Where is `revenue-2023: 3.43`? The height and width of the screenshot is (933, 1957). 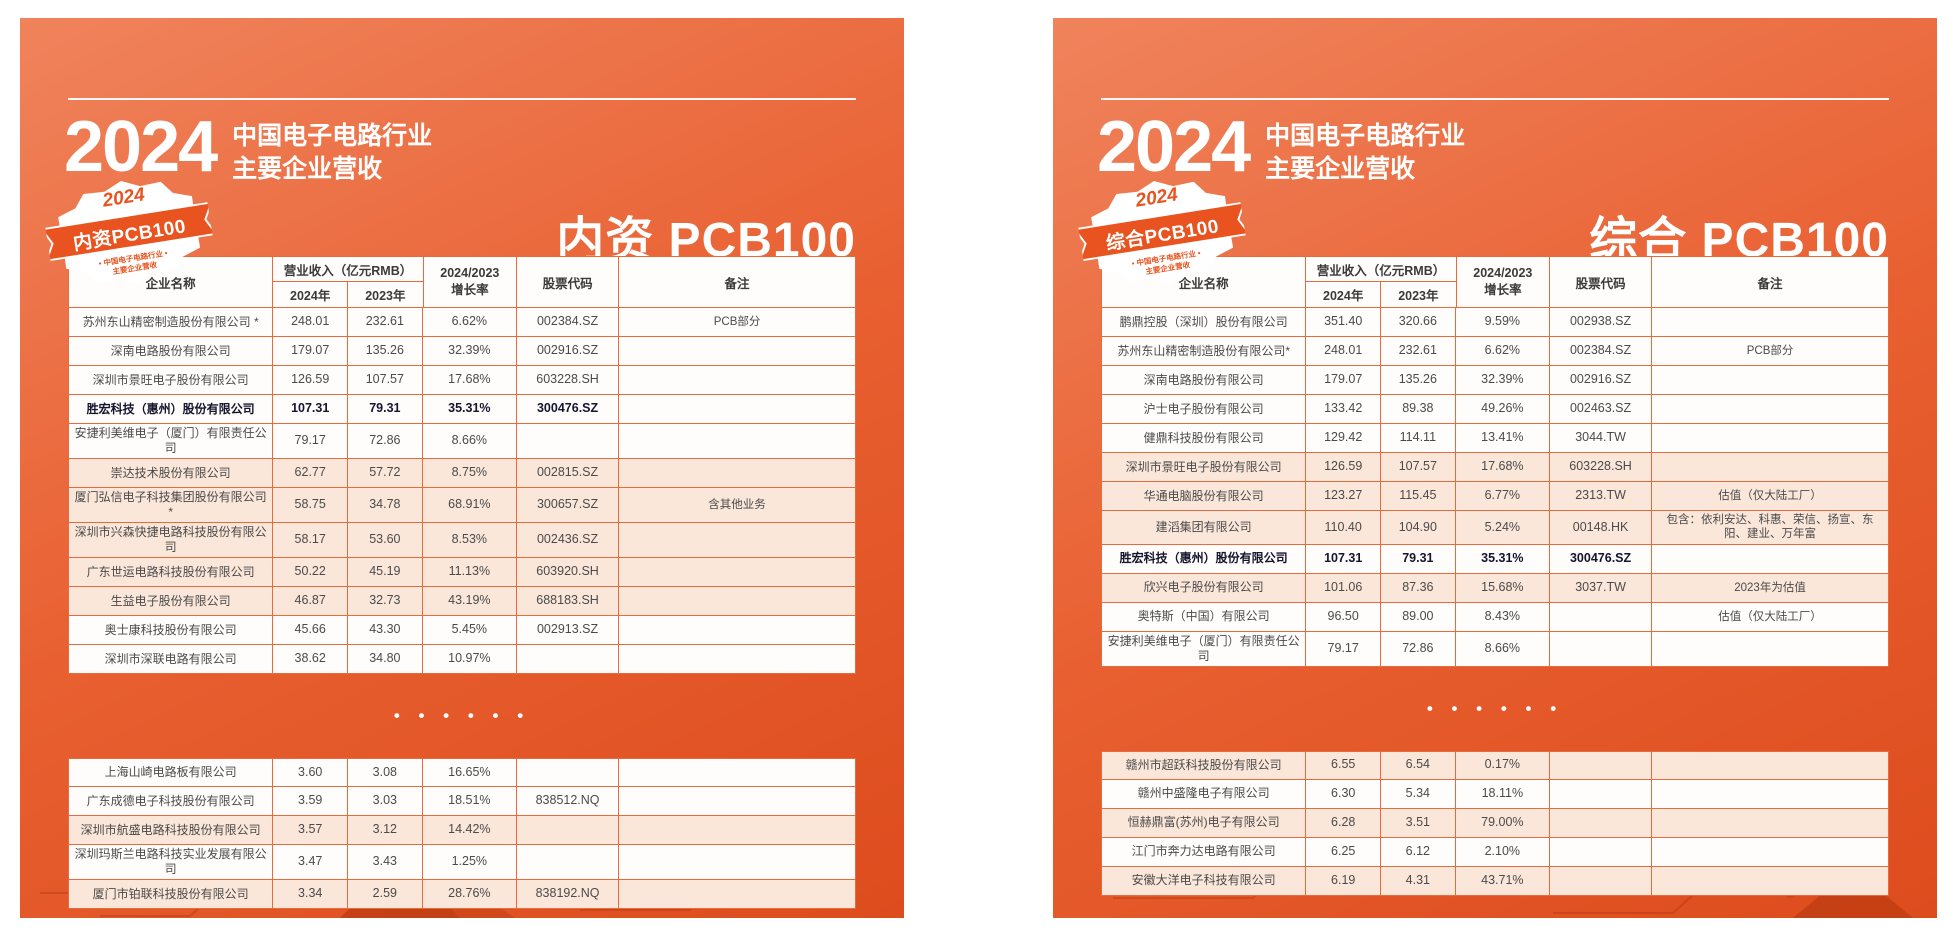
revenue-2023: 3.43 is located at coordinates (385, 862).